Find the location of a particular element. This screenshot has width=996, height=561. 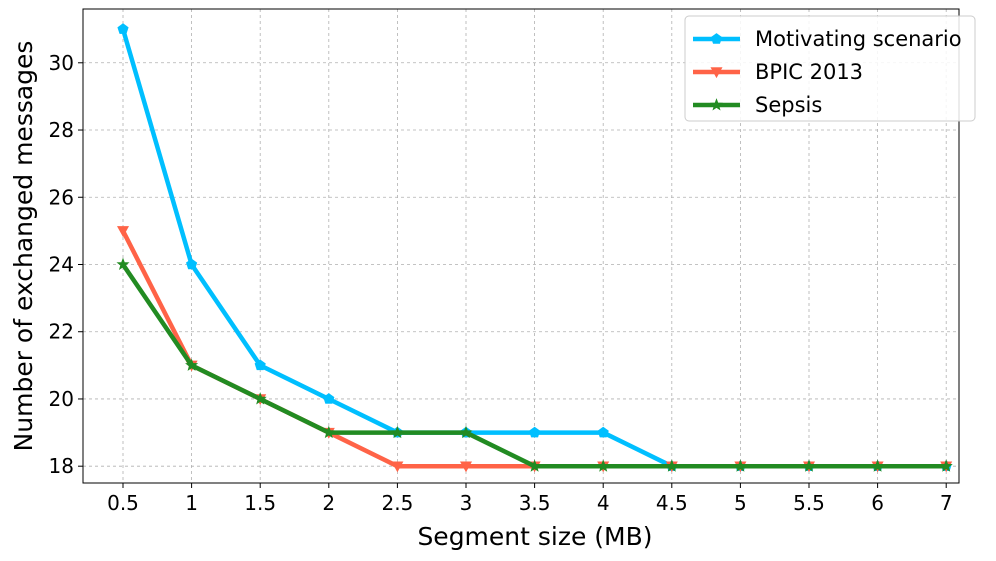

y-tick-label: 28 is located at coordinates (61, 130).